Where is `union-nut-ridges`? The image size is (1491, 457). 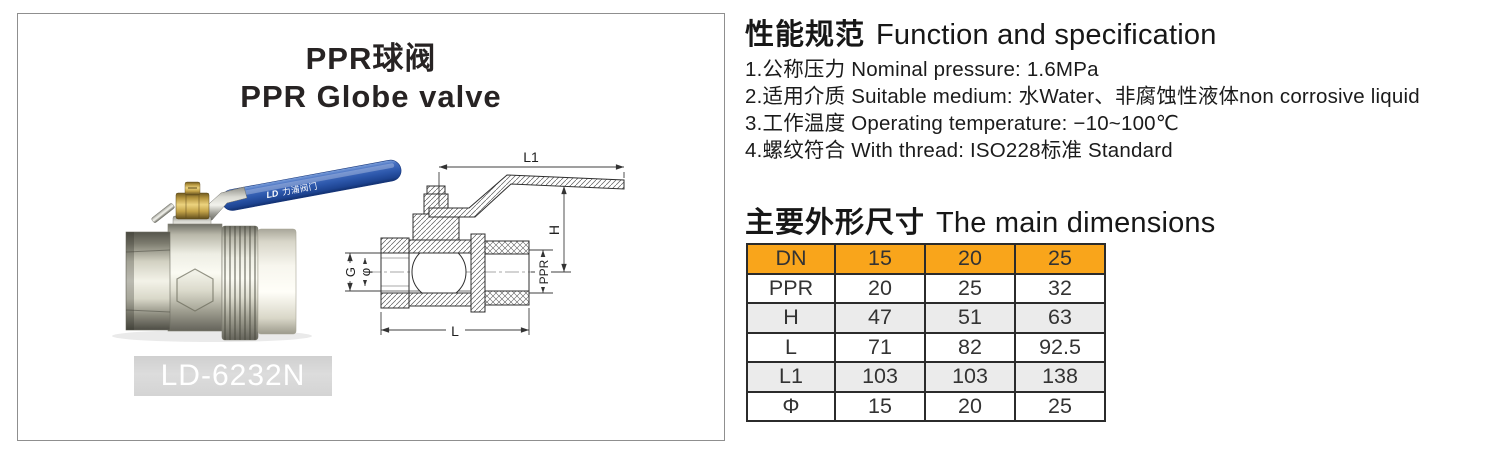
union-nut-ridges is located at coordinates (240, 283).